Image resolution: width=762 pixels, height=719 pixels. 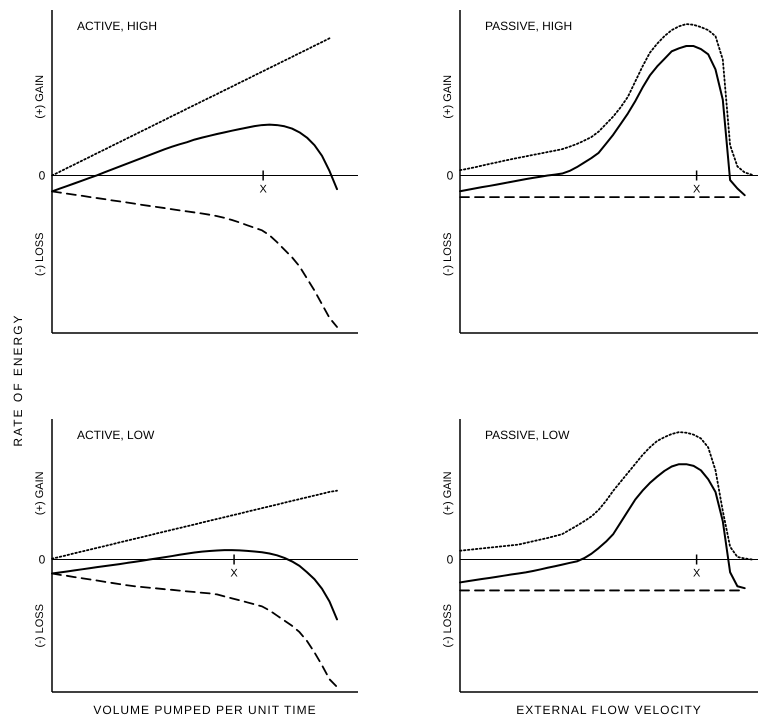 I want to click on y-axis-title: RATE OF ENERGY, so click(x=18, y=380).